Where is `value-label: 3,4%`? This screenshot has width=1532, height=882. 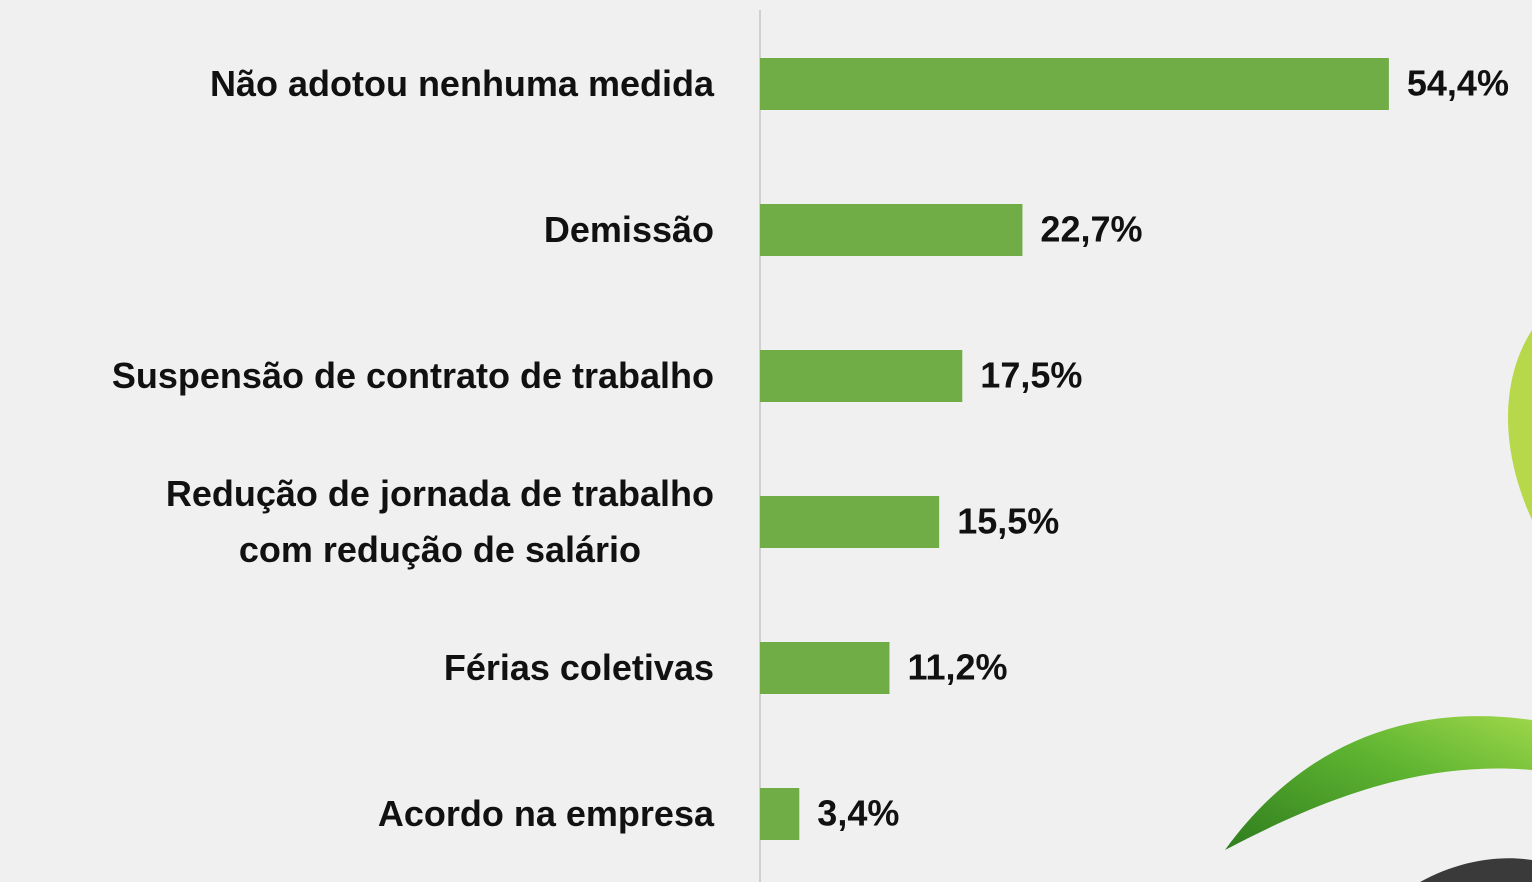
value-label: 3,4% is located at coordinates (858, 813).